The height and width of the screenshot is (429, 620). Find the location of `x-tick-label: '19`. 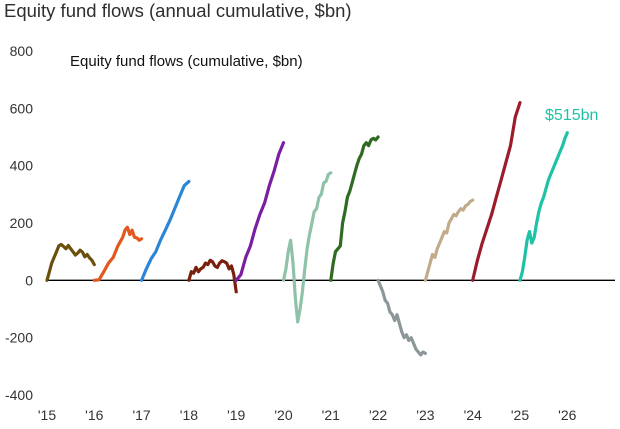

x-tick-label: '19 is located at coordinates (236, 415).